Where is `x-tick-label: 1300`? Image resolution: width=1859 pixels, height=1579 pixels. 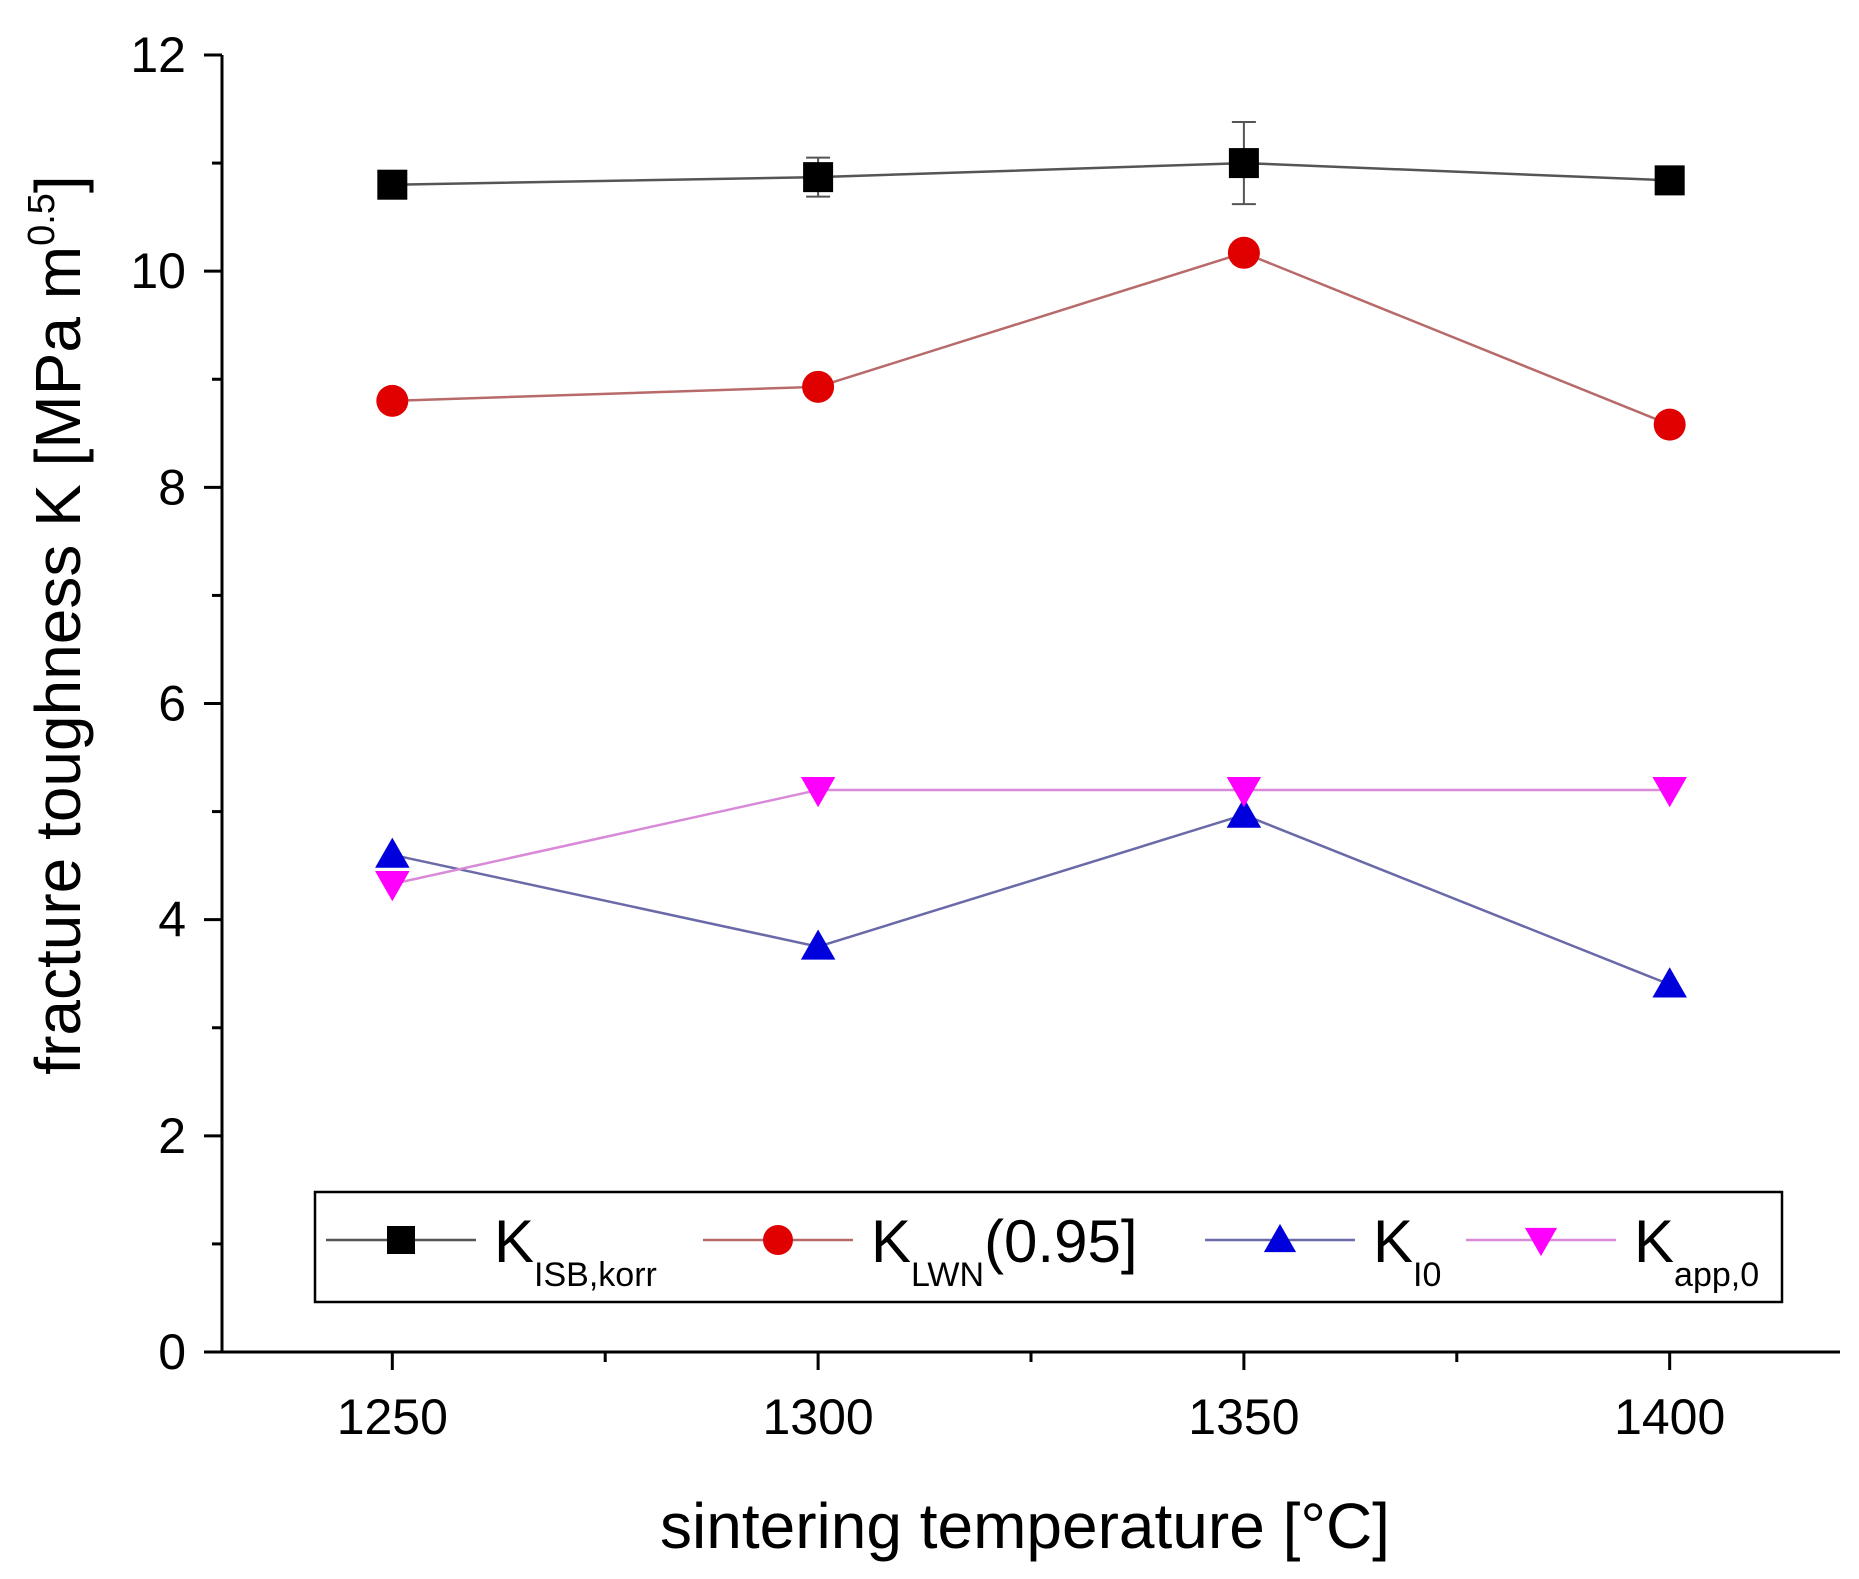
x-tick-label: 1300 is located at coordinates (817, 1417).